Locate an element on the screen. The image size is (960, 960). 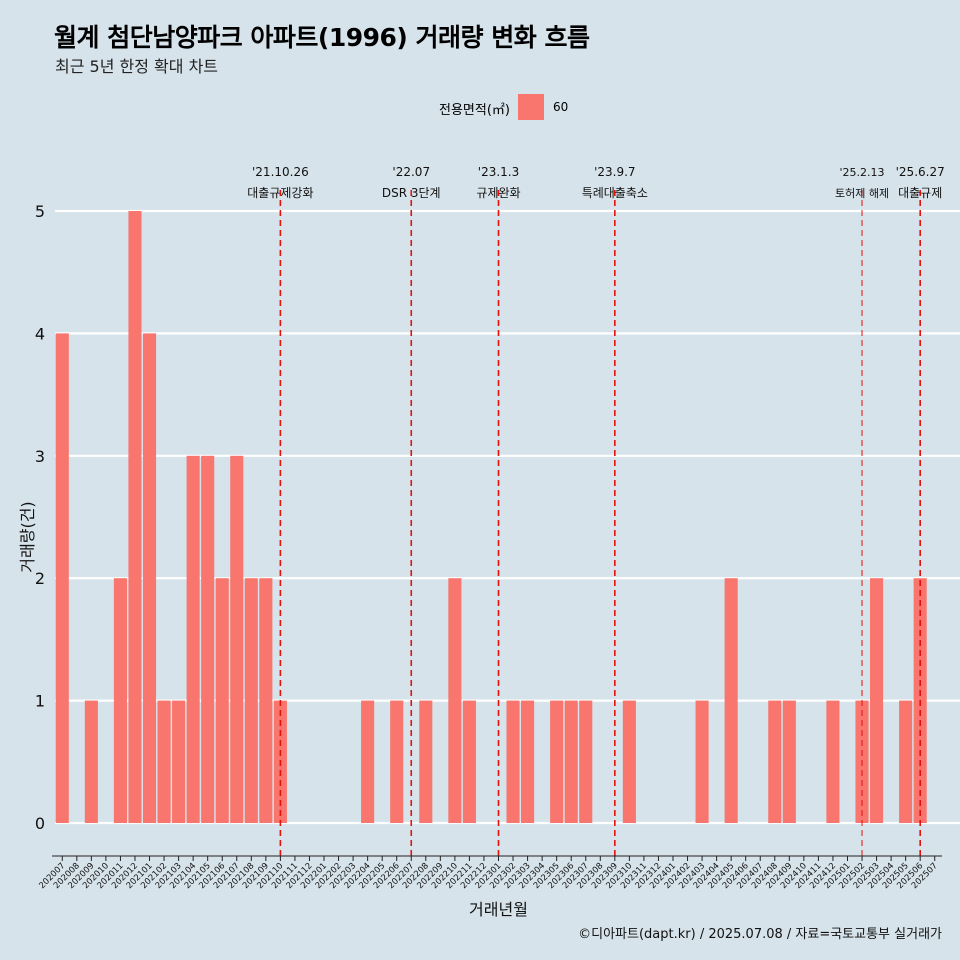
y-tick-label: 2 is located at coordinates (40, 578).